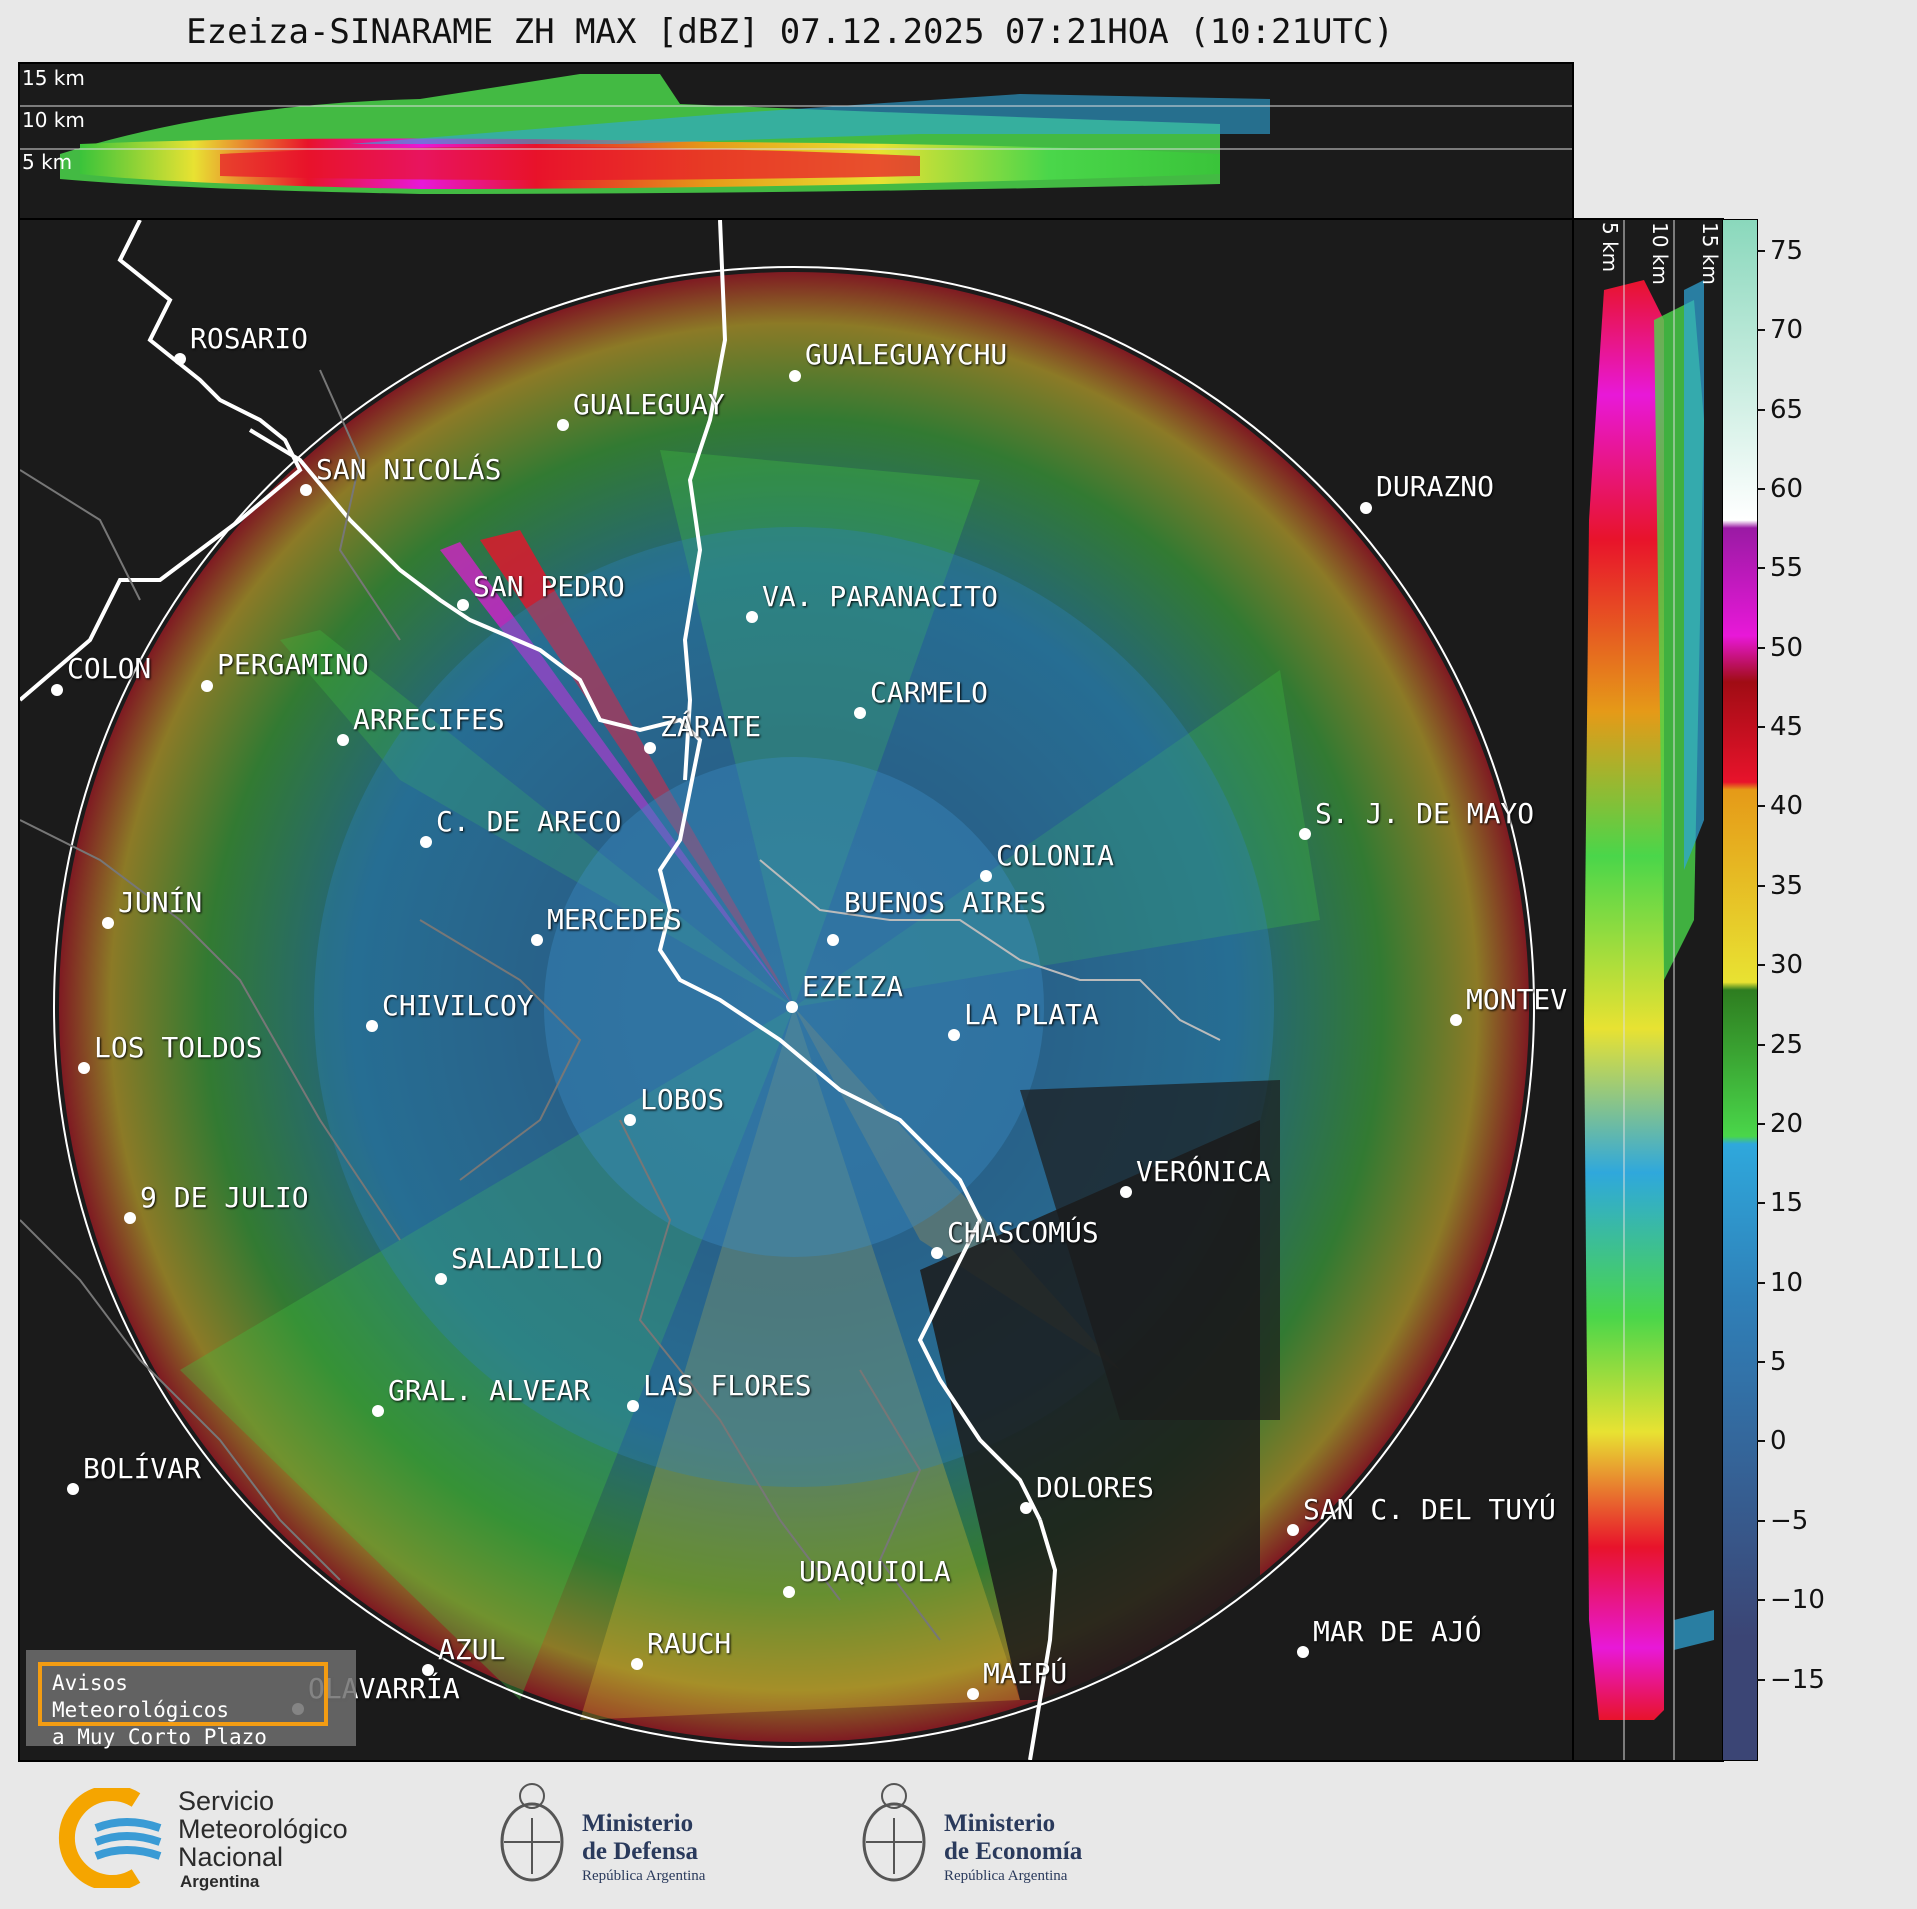  I want to click on city-label-san-c-del-tuyu: SAN C. DEL TUYÚ, so click(1429, 1509).